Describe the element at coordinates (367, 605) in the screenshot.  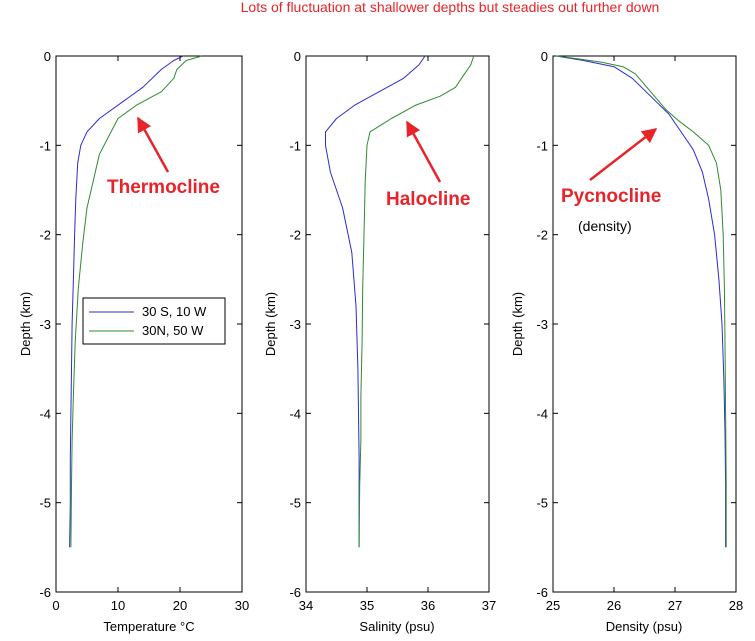
I see `x-tick-label: 35` at that location.